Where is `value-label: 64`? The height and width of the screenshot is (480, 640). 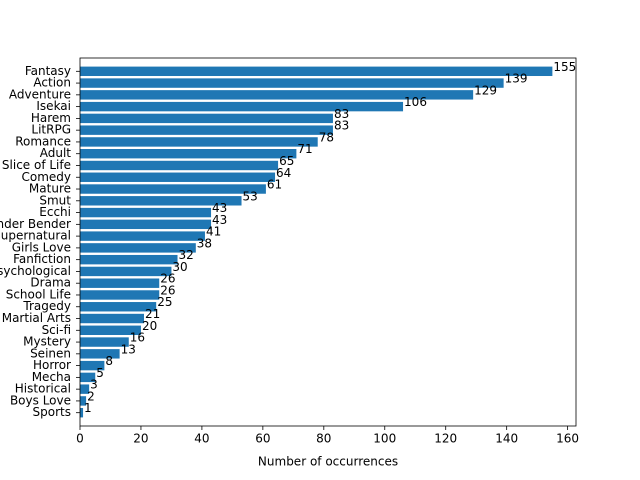
value-label: 64 is located at coordinates (283, 173).